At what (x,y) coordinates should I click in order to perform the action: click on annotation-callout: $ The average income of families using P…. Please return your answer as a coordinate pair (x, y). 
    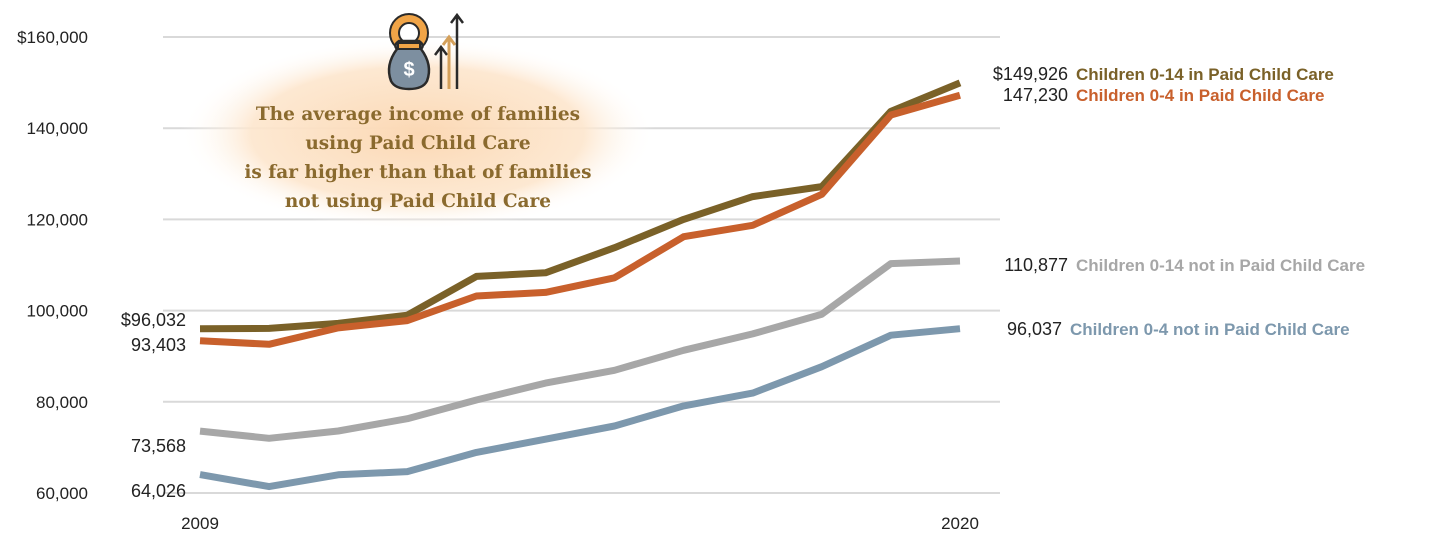
    Looking at the image, I should click on (417, 121).